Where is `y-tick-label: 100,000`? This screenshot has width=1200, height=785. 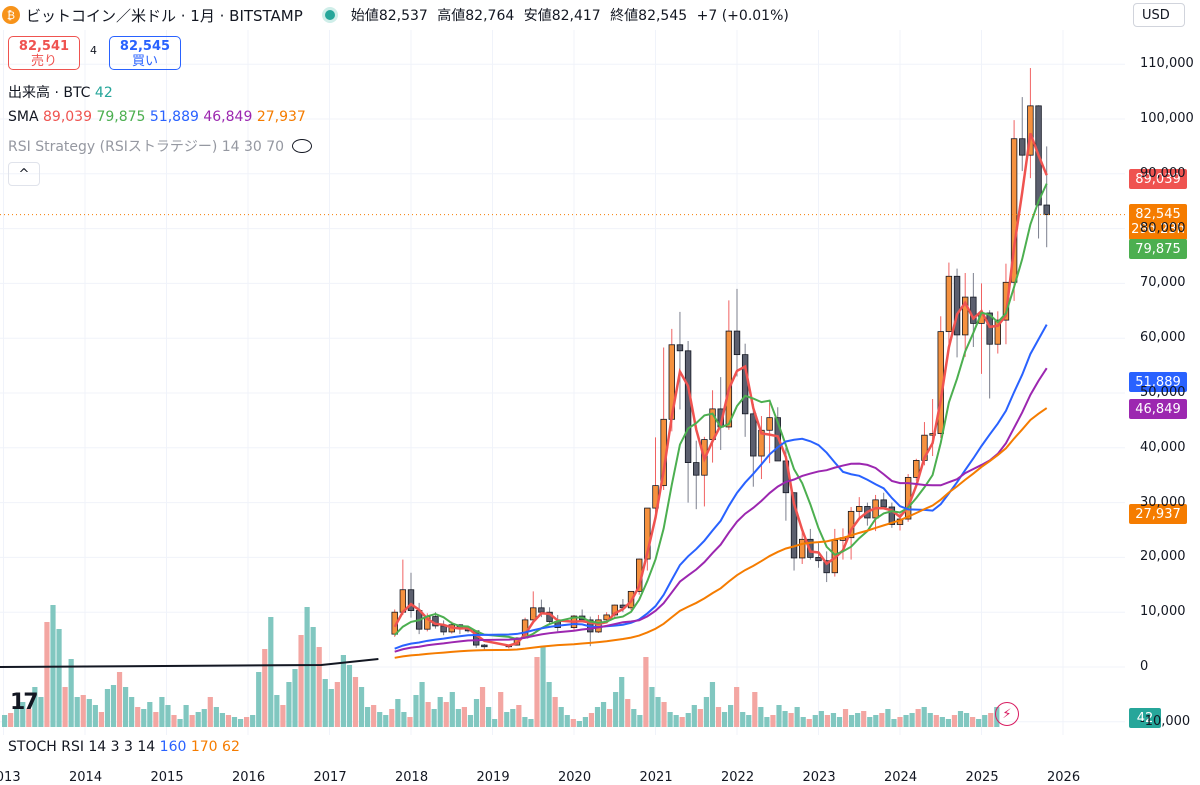 y-tick-label: 100,000 is located at coordinates (1167, 118).